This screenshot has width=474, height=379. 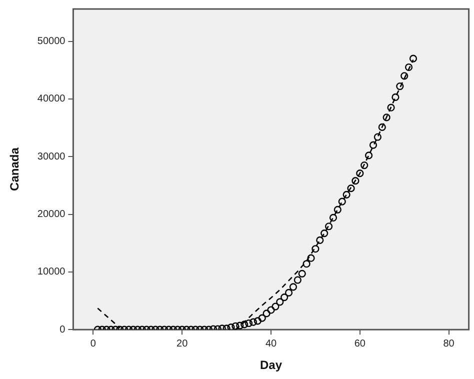 I want to click on y-tick-label: 50000, so click(x=51, y=42).